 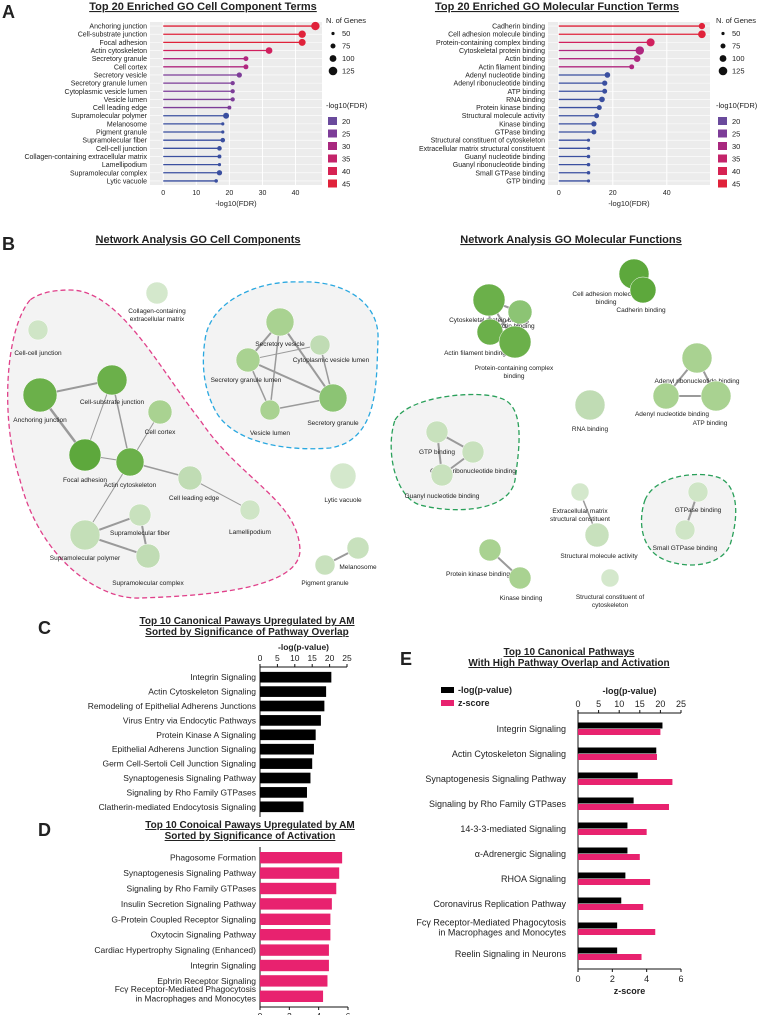 What do you see at coordinates (250, 510) in the screenshot?
I see `network-node-lamellipodium` at bounding box center [250, 510].